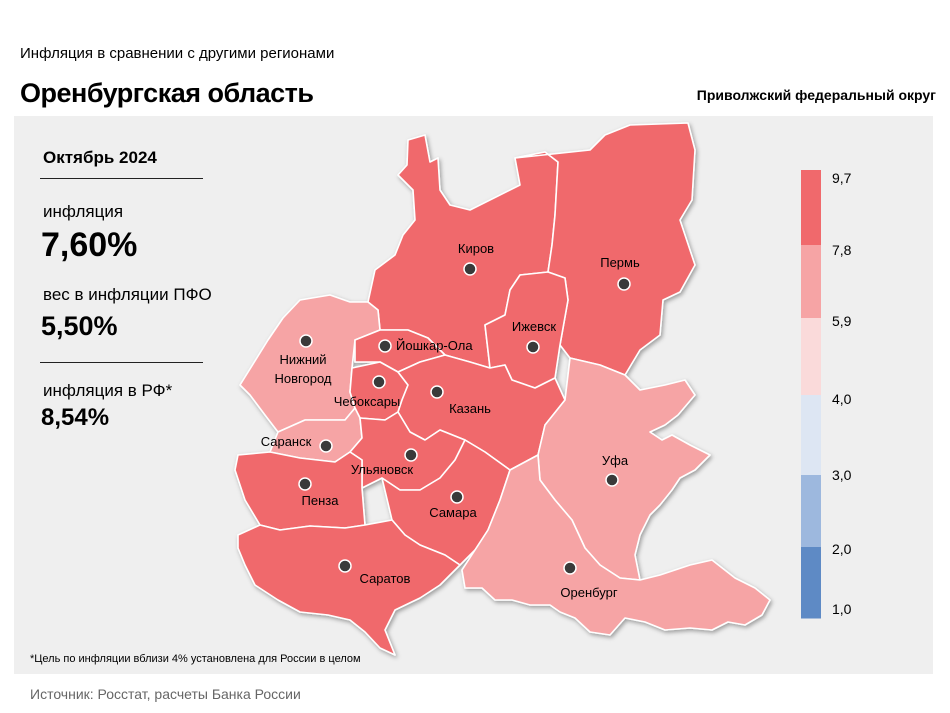 This screenshot has height=713, width=950. What do you see at coordinates (476, 248) in the screenshot?
I see `city-1-label: Киров` at bounding box center [476, 248].